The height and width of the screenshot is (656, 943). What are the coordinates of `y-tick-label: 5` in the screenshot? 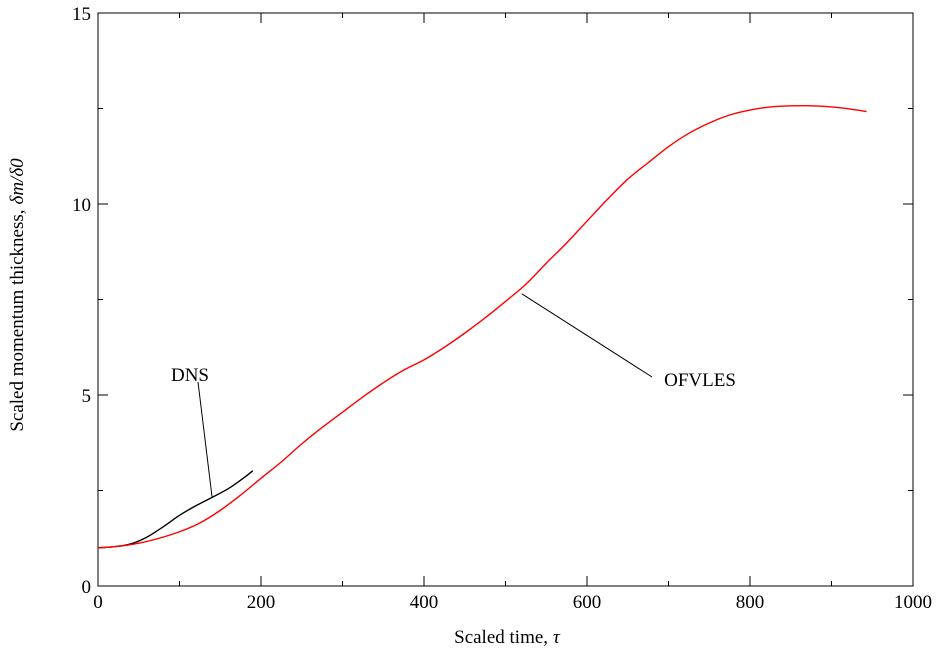 It's located at (87, 396).